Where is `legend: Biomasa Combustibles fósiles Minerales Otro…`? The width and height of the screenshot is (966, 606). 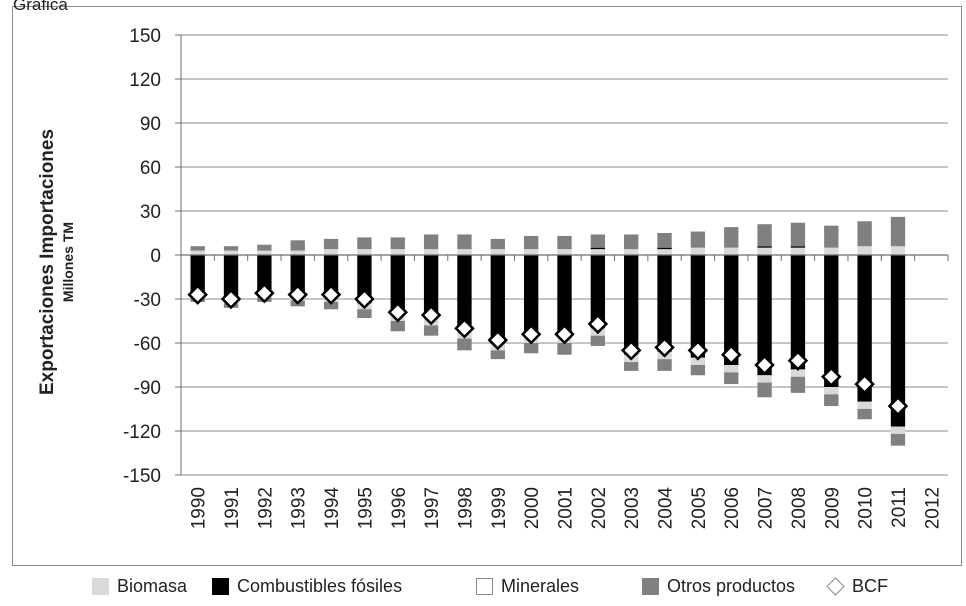 legend: Biomasa Combustibles fósiles Minerales Otro… is located at coordinates (483, 589).